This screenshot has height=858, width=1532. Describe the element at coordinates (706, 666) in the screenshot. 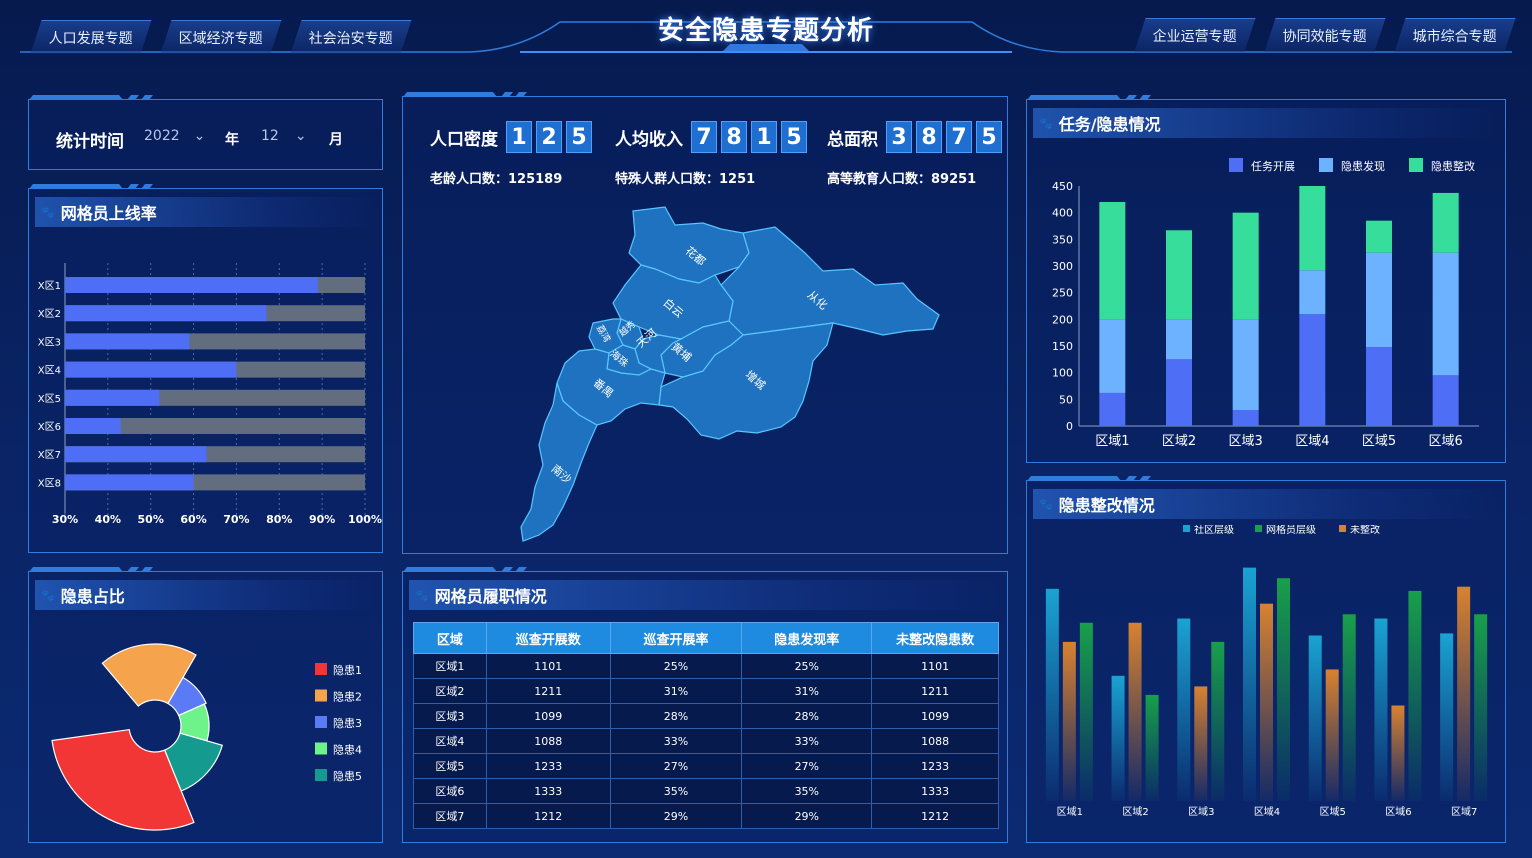

I see `table-row: 区域1 1101 25% 25% 1101` at that location.